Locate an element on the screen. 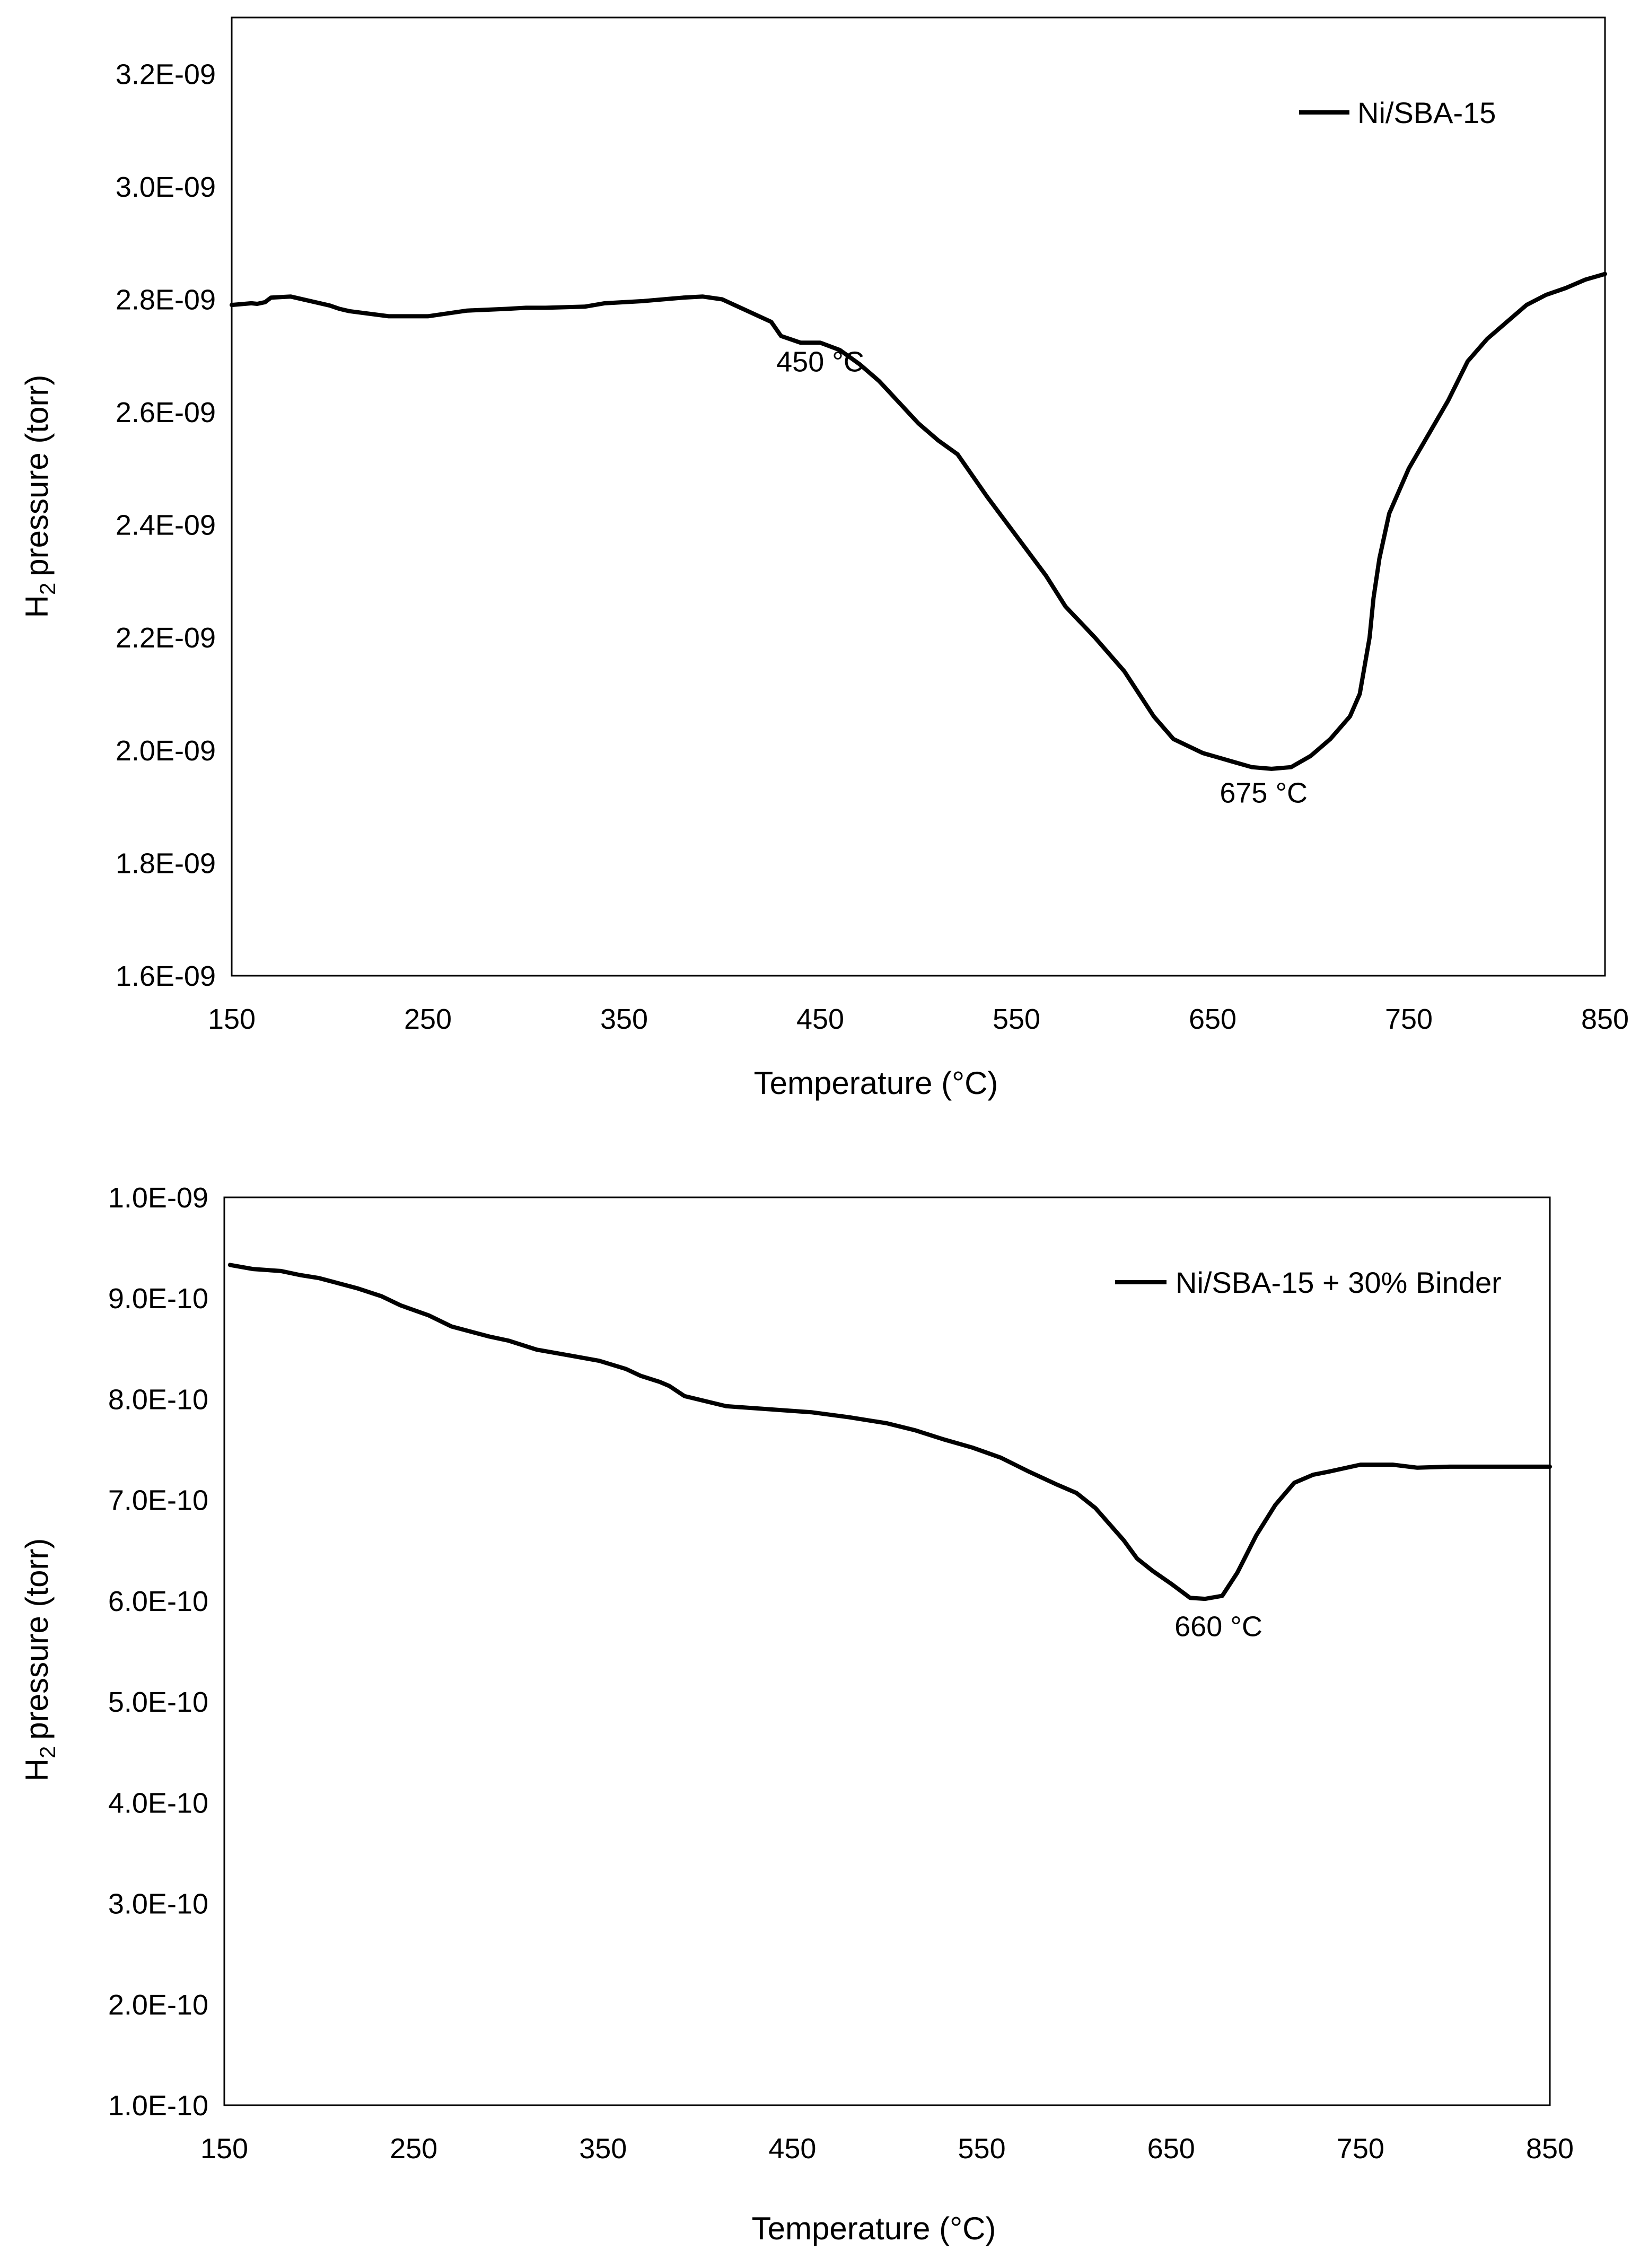  y-tick-label: 6.0E-10 is located at coordinates (158, 1601).